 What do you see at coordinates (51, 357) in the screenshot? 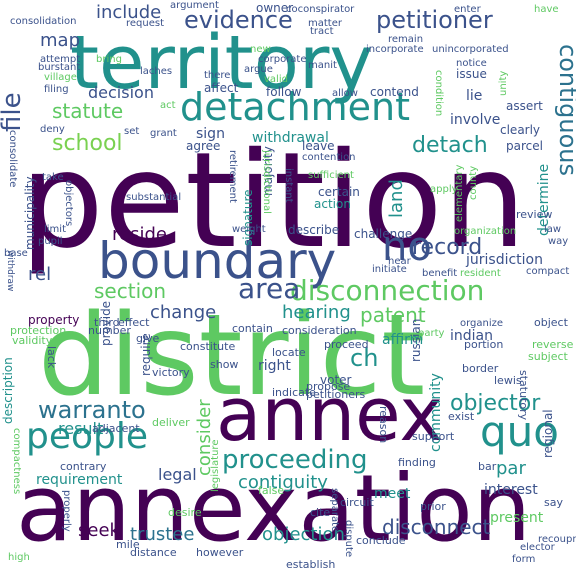
I see `word-lack: lack` at bounding box center [51, 357].